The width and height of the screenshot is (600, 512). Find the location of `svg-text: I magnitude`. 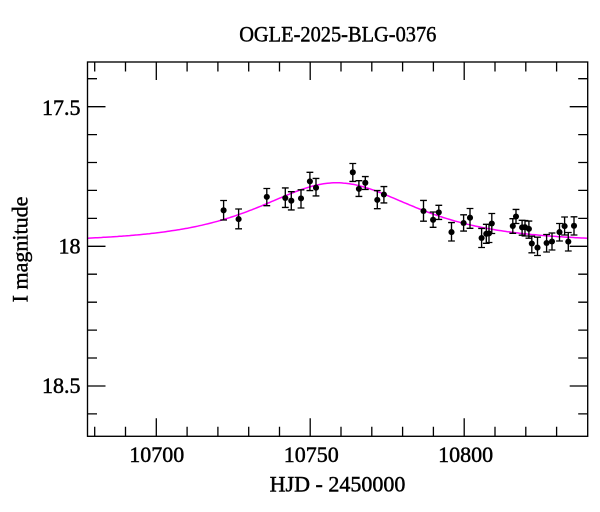

svg-text: I magnitude is located at coordinates (20, 250).